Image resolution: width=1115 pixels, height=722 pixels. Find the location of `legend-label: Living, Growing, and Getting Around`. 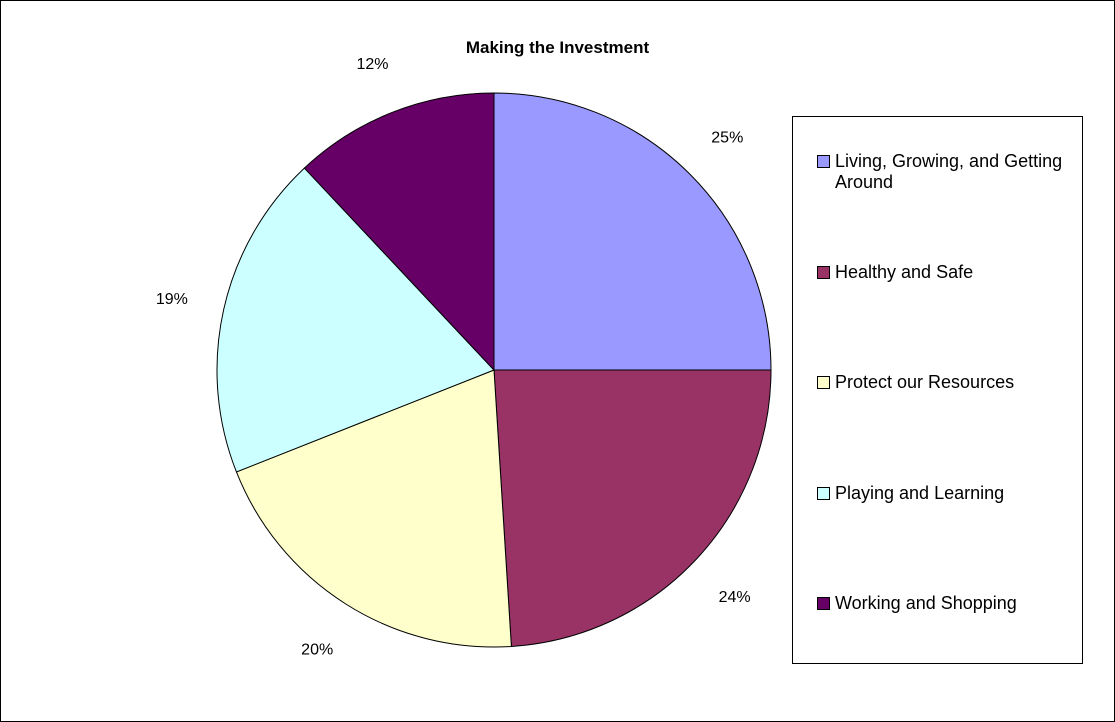

legend-label: Living, Growing, and Getting Around is located at coordinates (949, 171).